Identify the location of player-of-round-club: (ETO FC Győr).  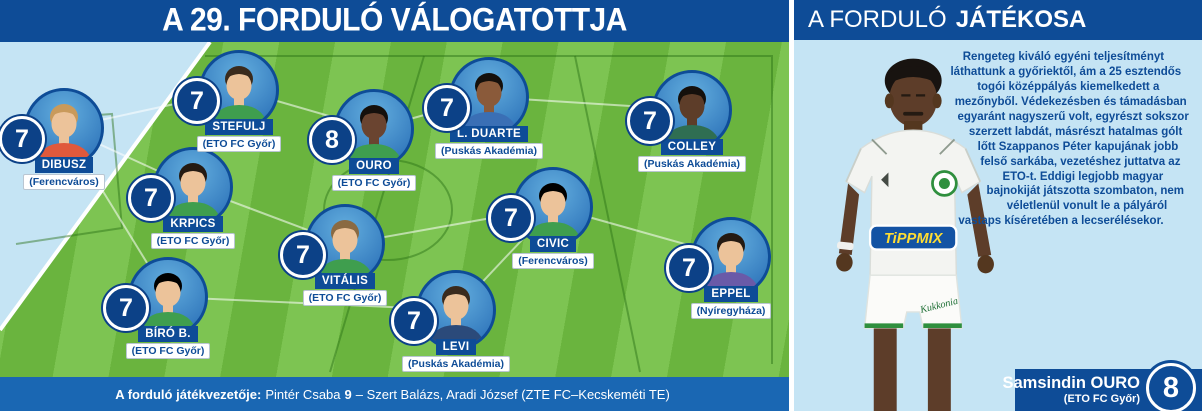
(1101, 398).